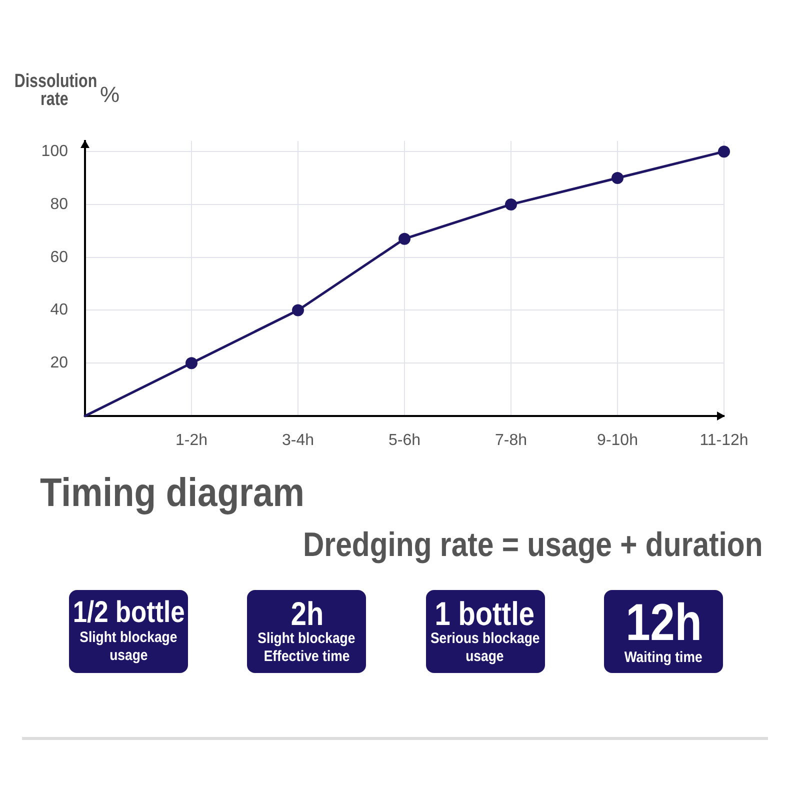 Image resolution: width=790 pixels, height=790 pixels. I want to click on x-tick-label: 1-2h, so click(191, 441).